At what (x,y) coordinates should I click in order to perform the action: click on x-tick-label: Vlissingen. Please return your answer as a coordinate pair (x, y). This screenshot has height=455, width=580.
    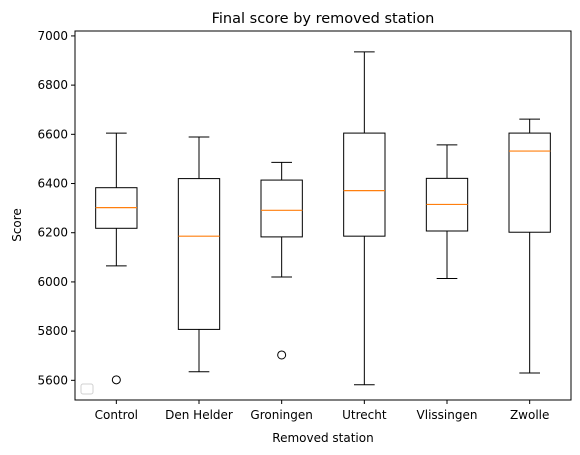
    Looking at the image, I should click on (447, 415).